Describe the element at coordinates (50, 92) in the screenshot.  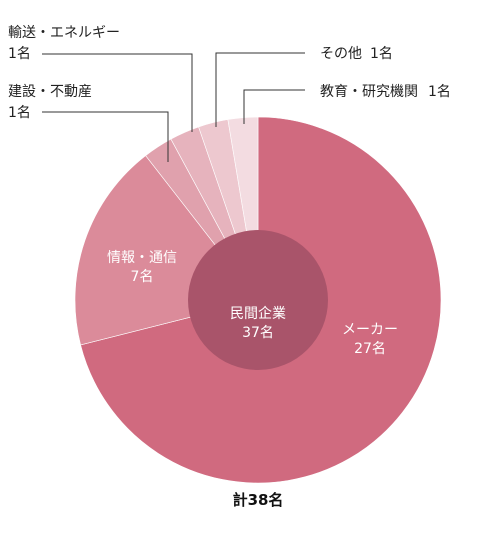
I see `slice-label-construction: 建設・不動産` at that location.